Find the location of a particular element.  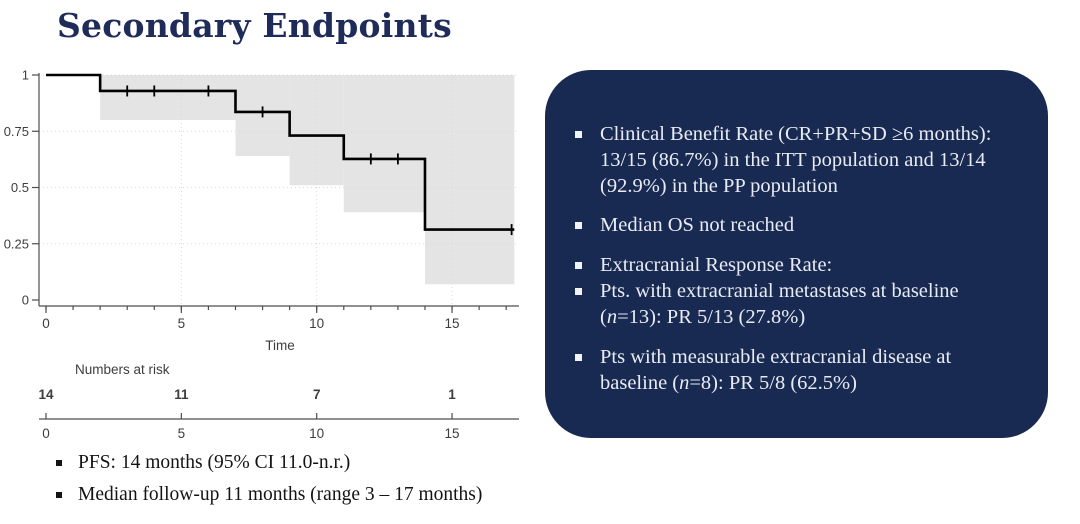

y-axis is located at coordinates (36, 189).